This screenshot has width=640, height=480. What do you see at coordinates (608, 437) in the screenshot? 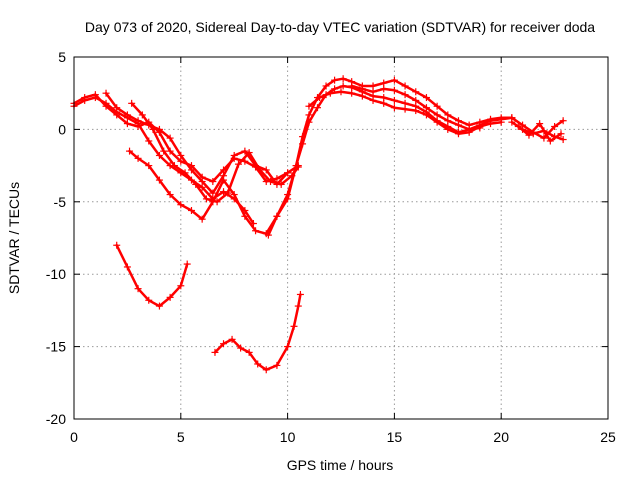
I see `x-tick-label: 25` at bounding box center [608, 437].